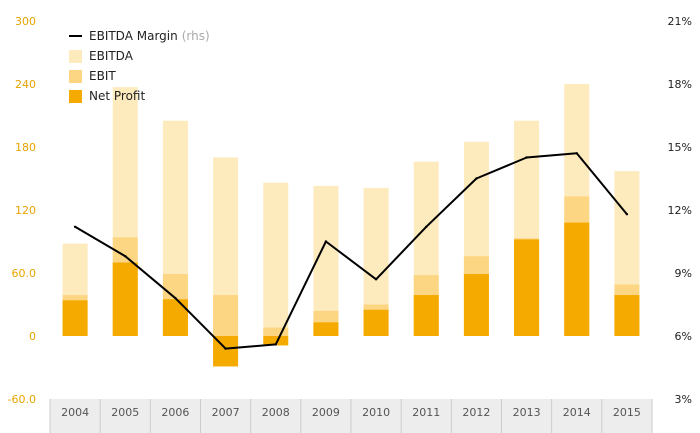 The width and height of the screenshot is (700, 433). I want to click on legend-label: EBITDA, so click(111, 56).